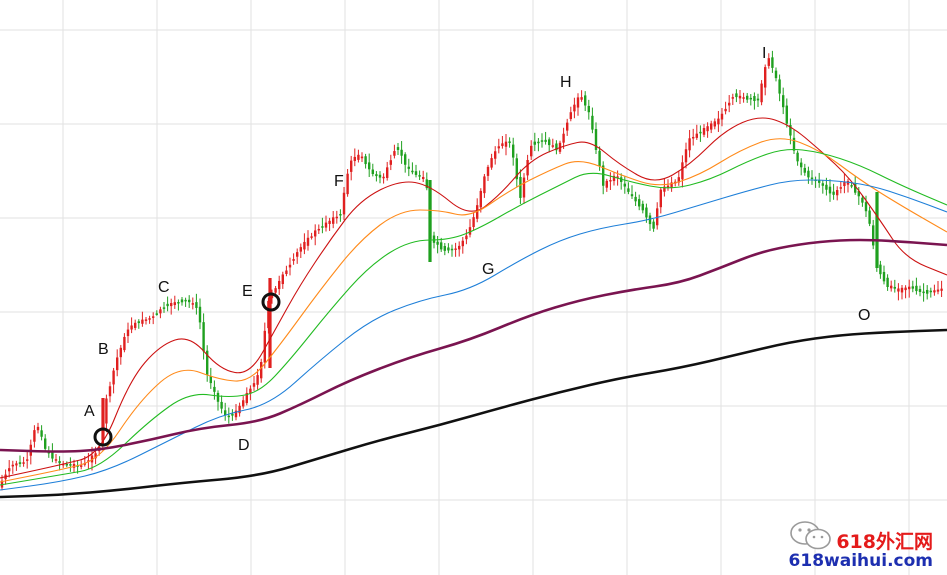 Image resolution: width=947 pixels, height=575 pixels. I want to click on circle-markers, so click(187, 369).